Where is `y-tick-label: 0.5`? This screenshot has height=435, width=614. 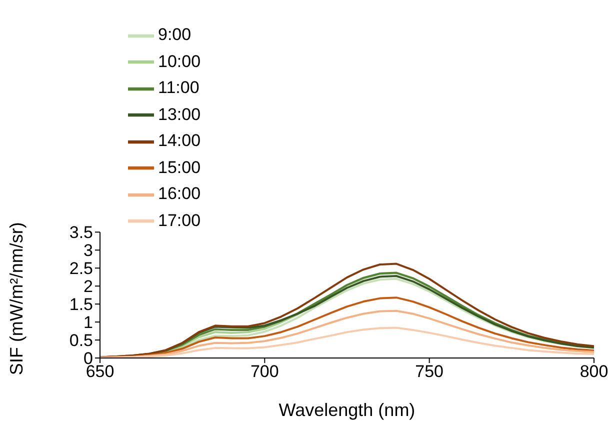 y-tick-label: 0.5 is located at coordinates (81, 340).